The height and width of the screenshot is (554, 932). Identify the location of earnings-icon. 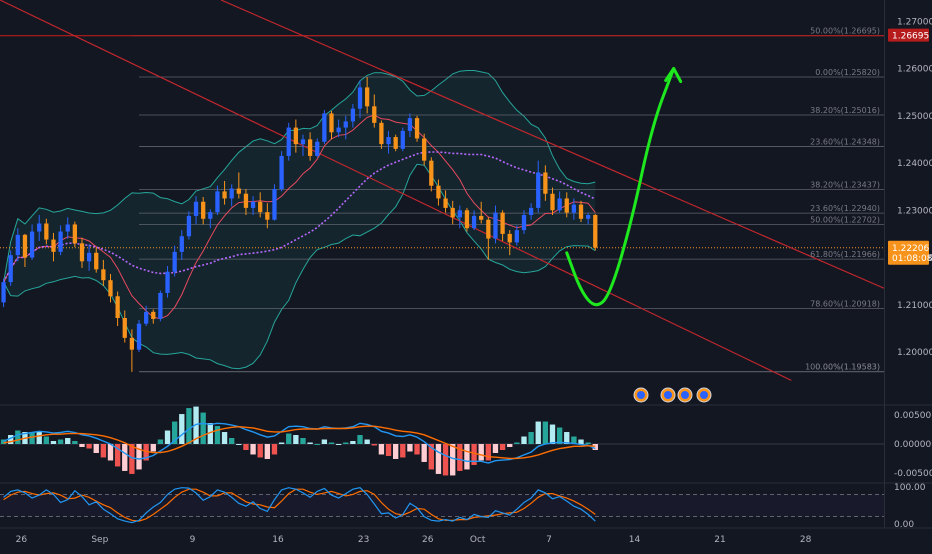
(704, 395).